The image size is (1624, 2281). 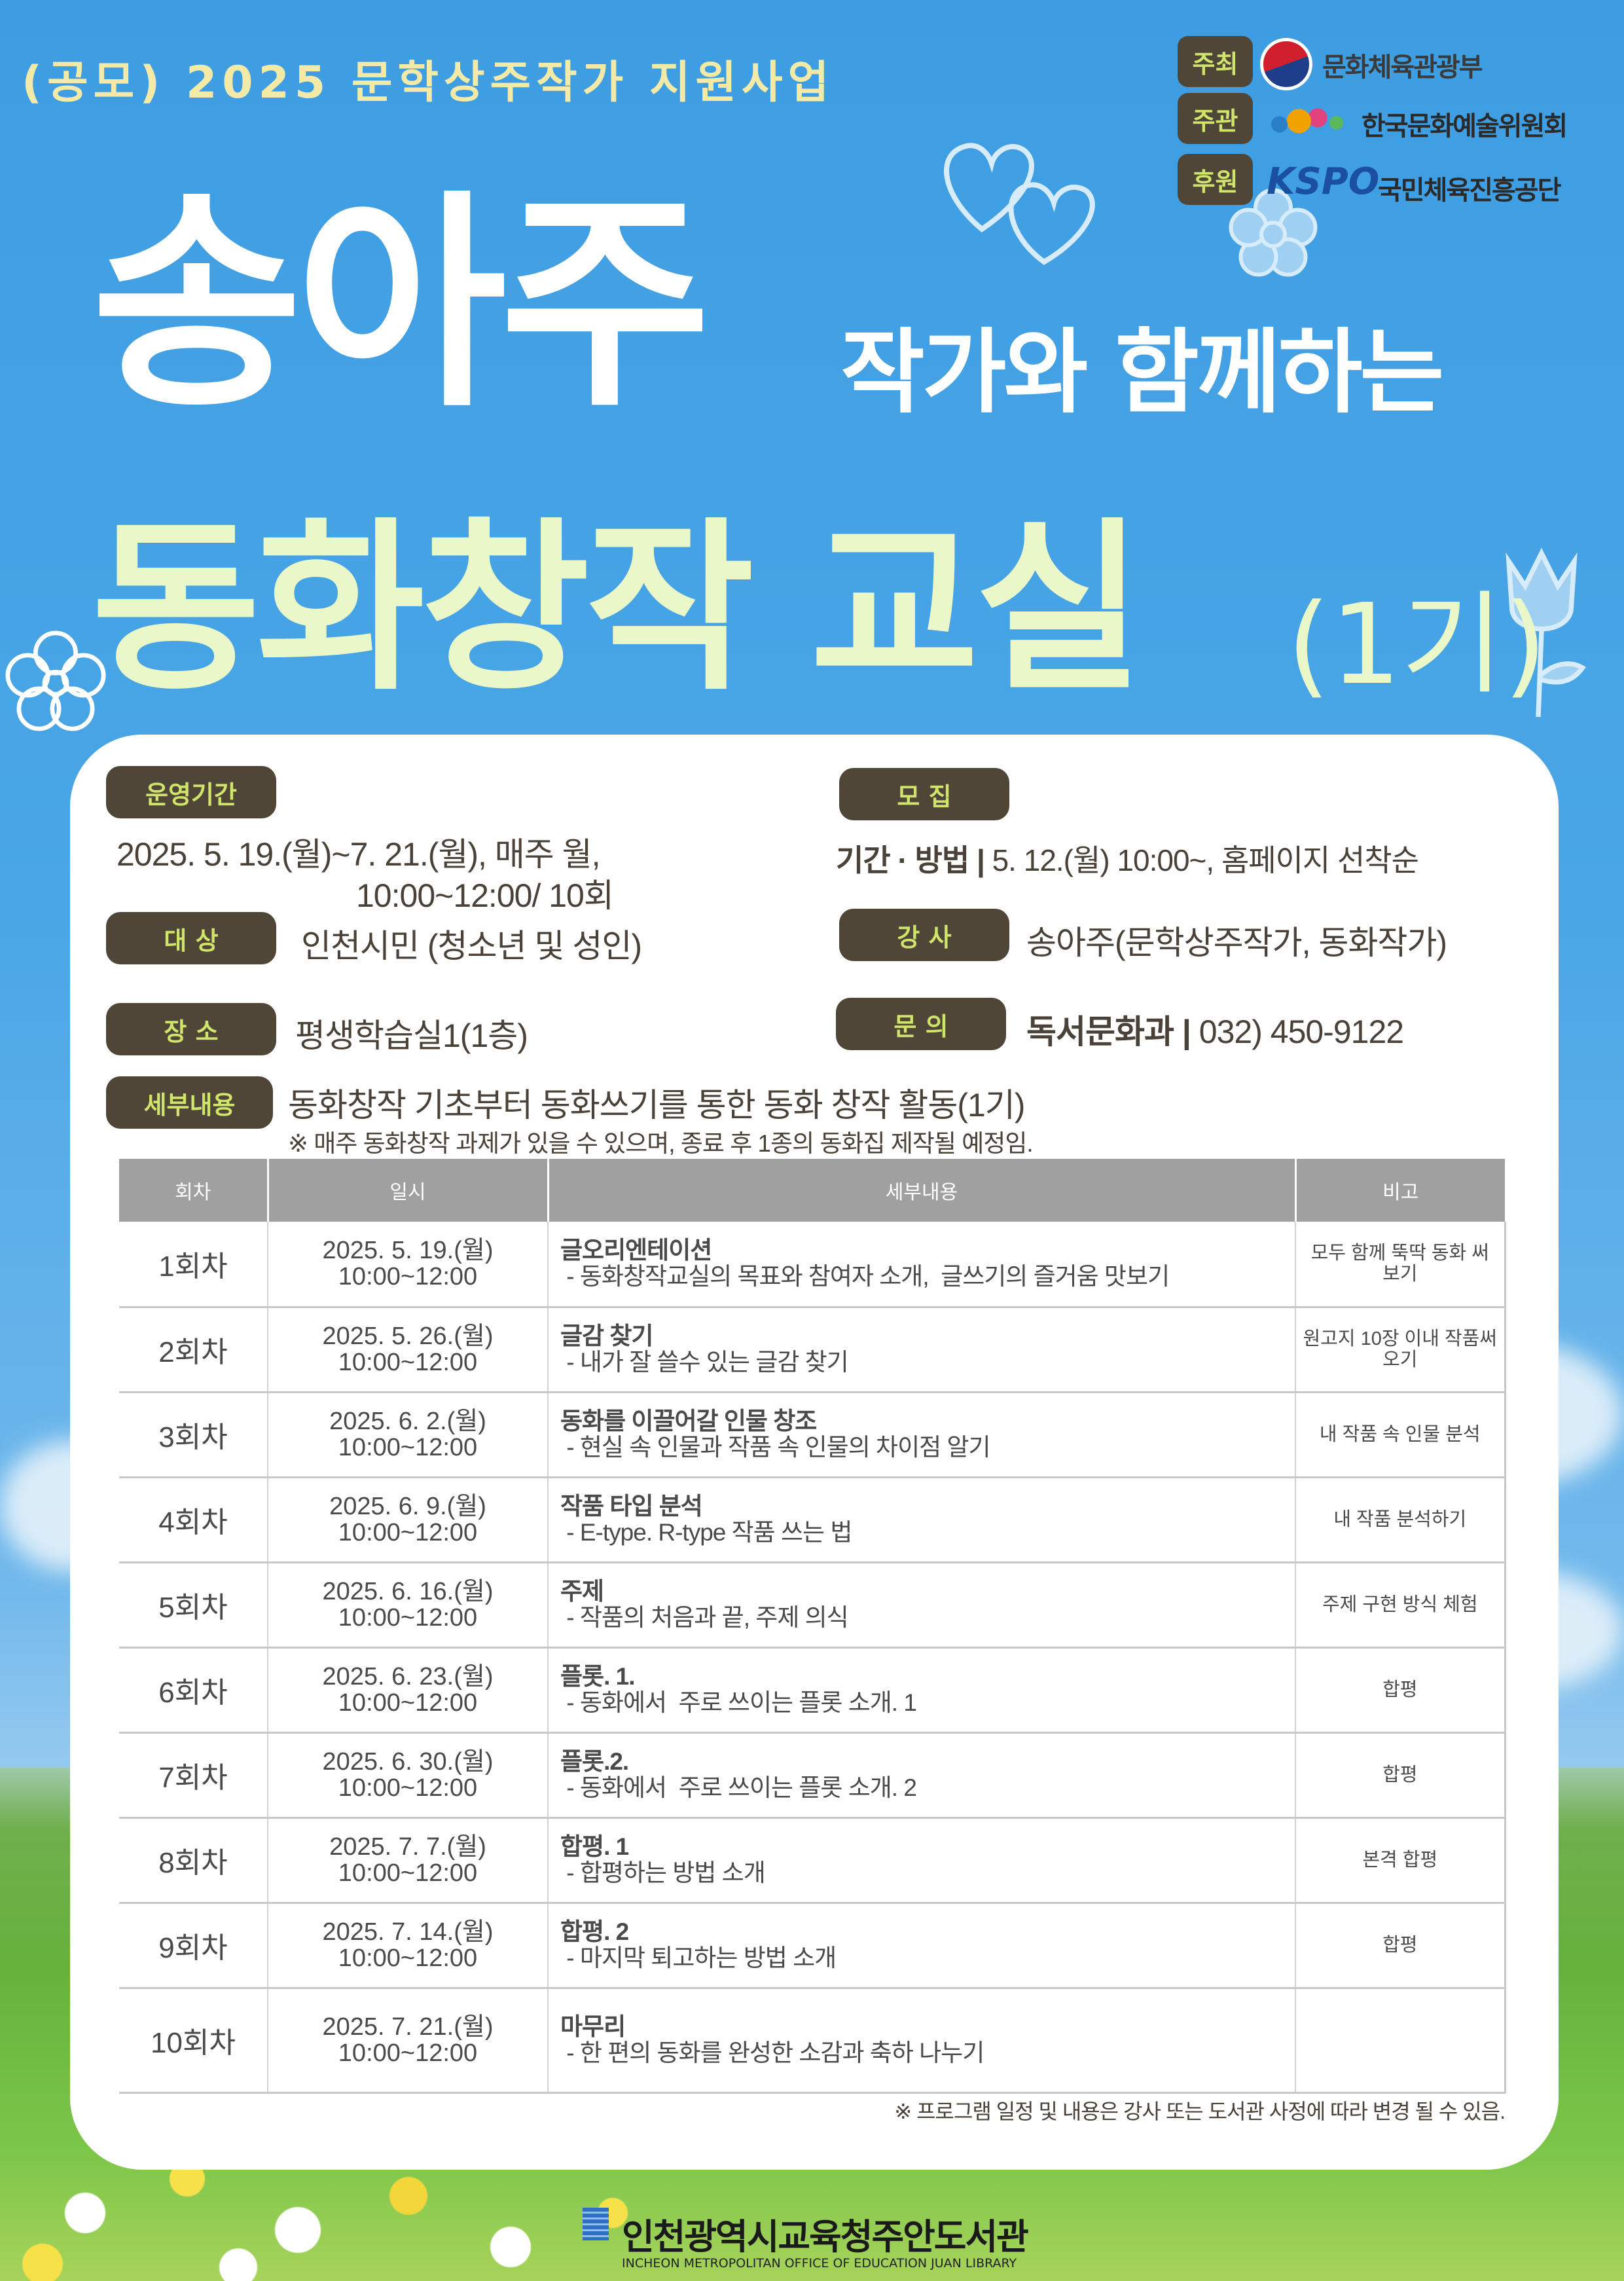 What do you see at coordinates (656, 1105) in the screenshot?
I see `detail-value: 동화창작 기초부터 동화쓰기를 통한 동화 창작 활동(1기)` at bounding box center [656, 1105].